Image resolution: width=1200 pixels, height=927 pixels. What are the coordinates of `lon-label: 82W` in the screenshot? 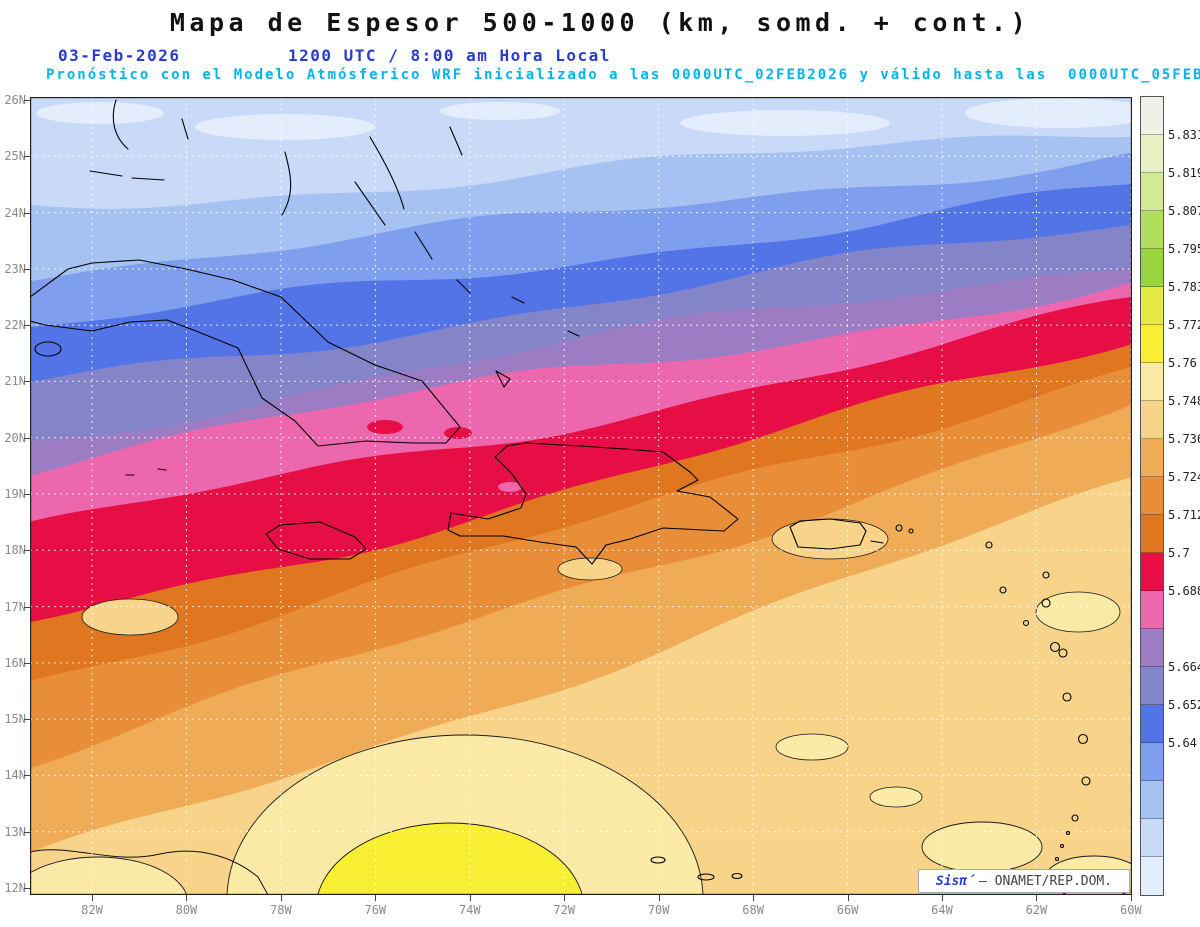 It's located at (92, 910).